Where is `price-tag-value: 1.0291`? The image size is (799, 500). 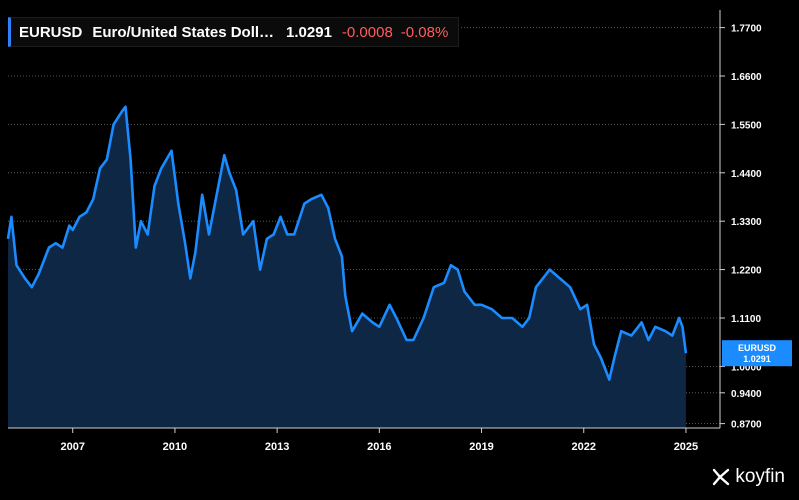
price-tag-value: 1.0291 is located at coordinates (757, 359).